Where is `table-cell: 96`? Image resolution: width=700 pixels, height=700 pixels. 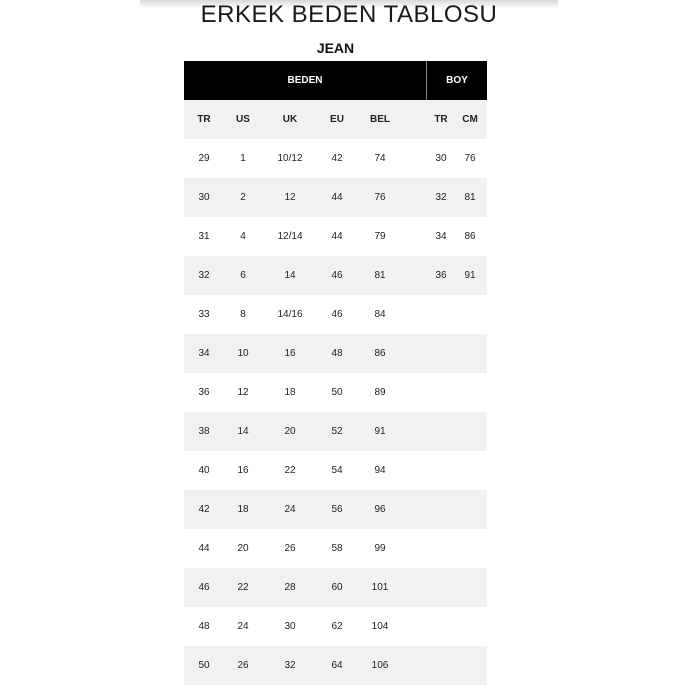
table-cell: 96 is located at coordinates (380, 509).